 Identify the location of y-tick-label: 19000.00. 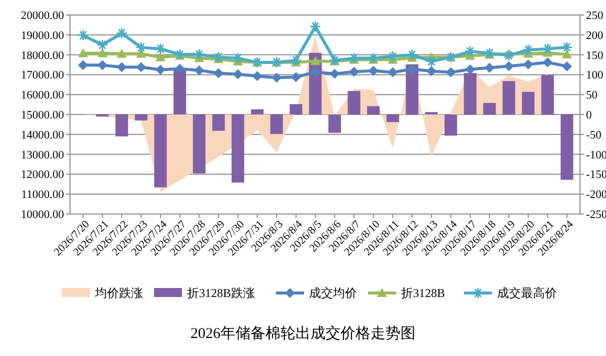
(42, 36).